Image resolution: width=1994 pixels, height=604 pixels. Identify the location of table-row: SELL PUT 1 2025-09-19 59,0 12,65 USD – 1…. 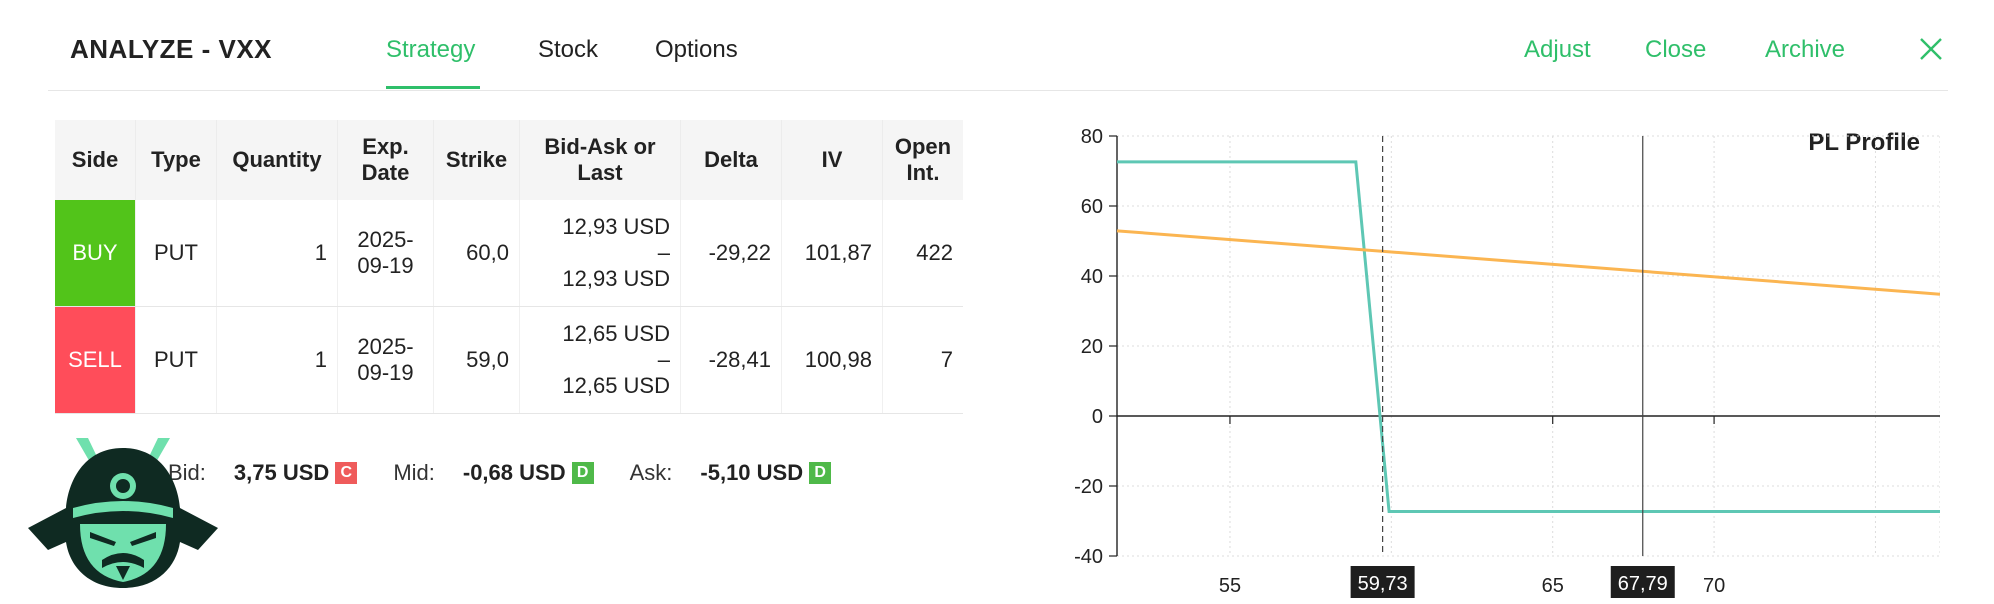
(509, 360).